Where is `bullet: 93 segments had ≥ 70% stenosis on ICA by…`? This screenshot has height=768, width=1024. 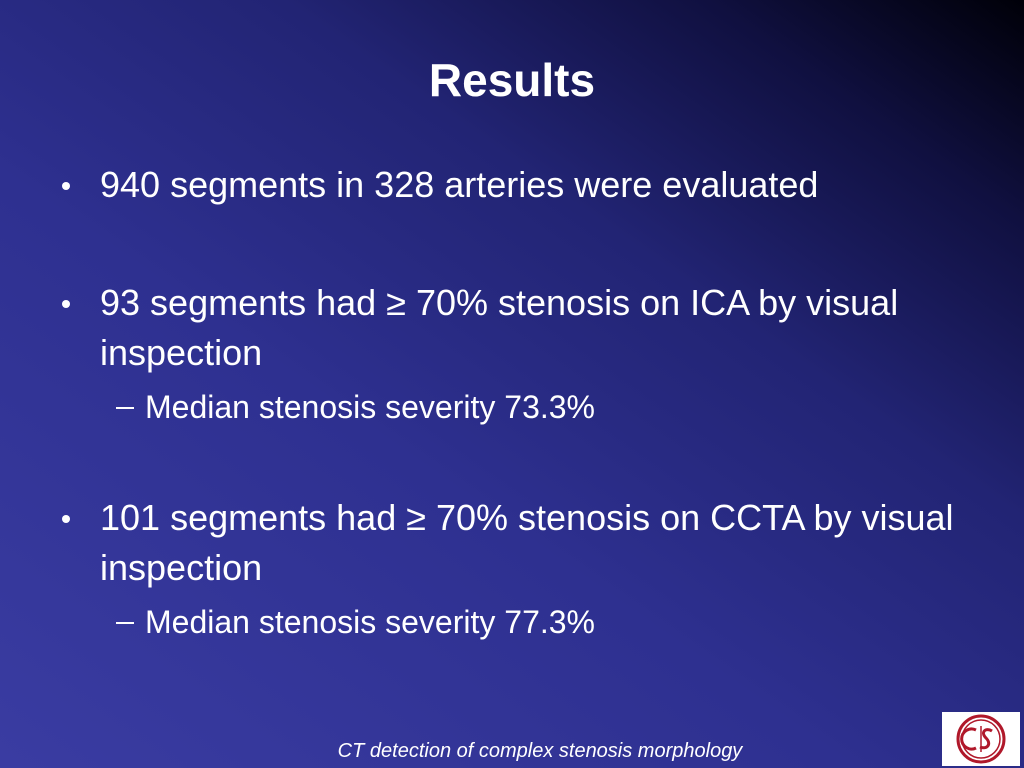 bullet: 93 segments had ≥ 70% stenosis on ICA by… is located at coordinates (511, 328).